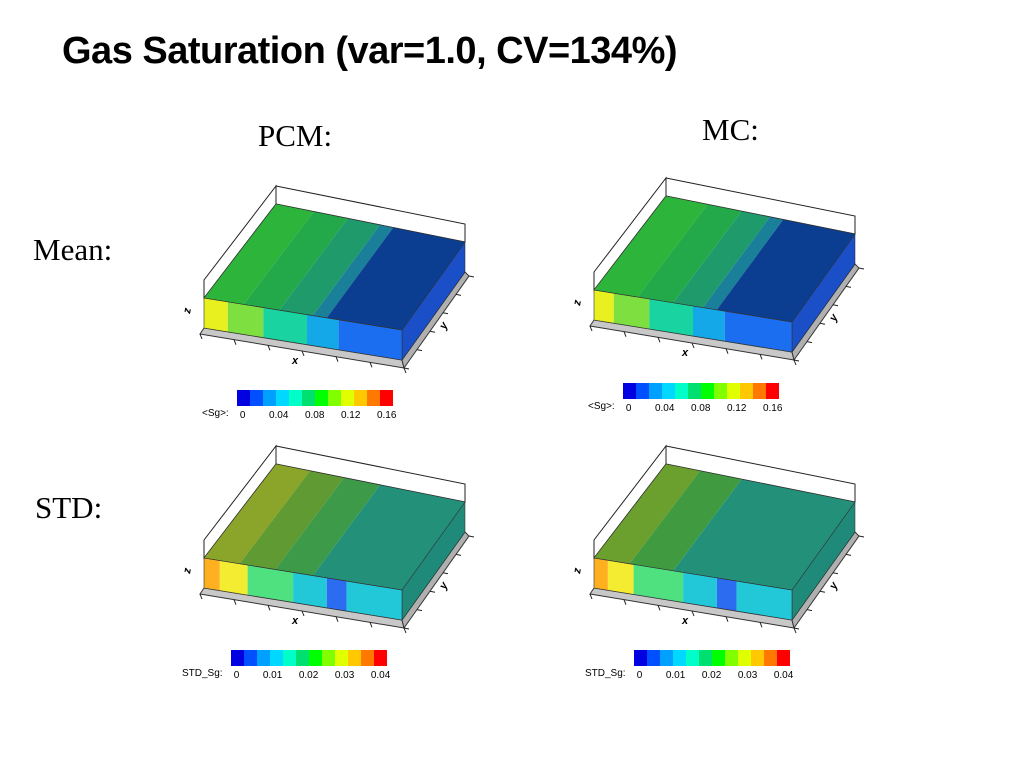 The height and width of the screenshot is (768, 1024). Describe the element at coordinates (73, 249) in the screenshot. I see `mean-row-label: Mean:` at that location.